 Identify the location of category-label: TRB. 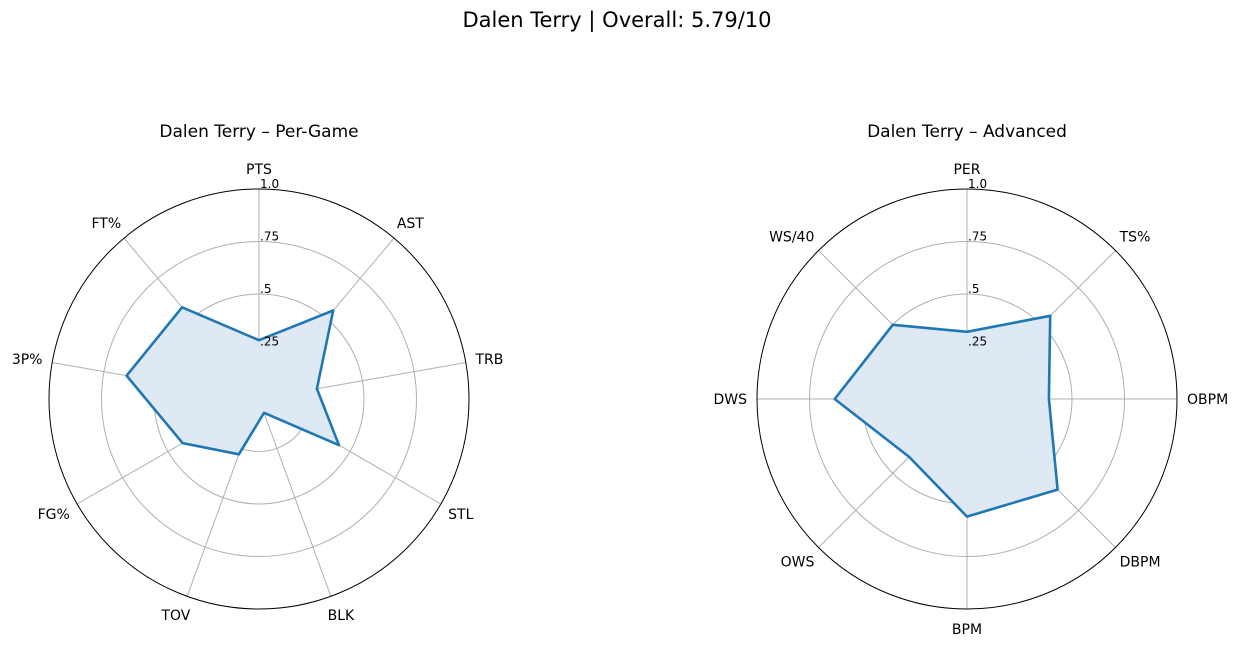
(489, 360).